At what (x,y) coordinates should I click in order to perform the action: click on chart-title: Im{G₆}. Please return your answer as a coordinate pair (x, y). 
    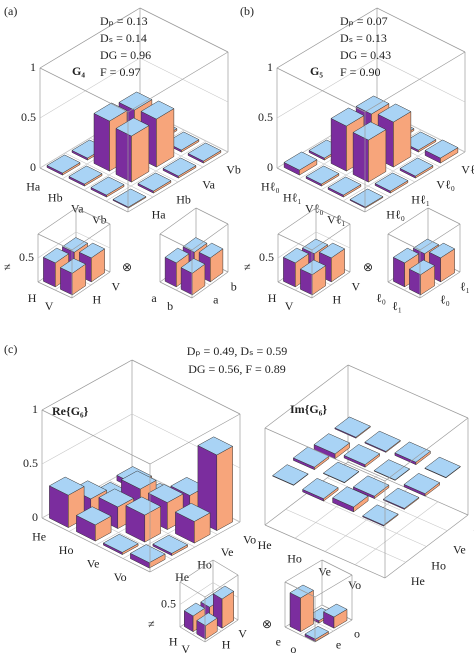
    Looking at the image, I should click on (308, 409).